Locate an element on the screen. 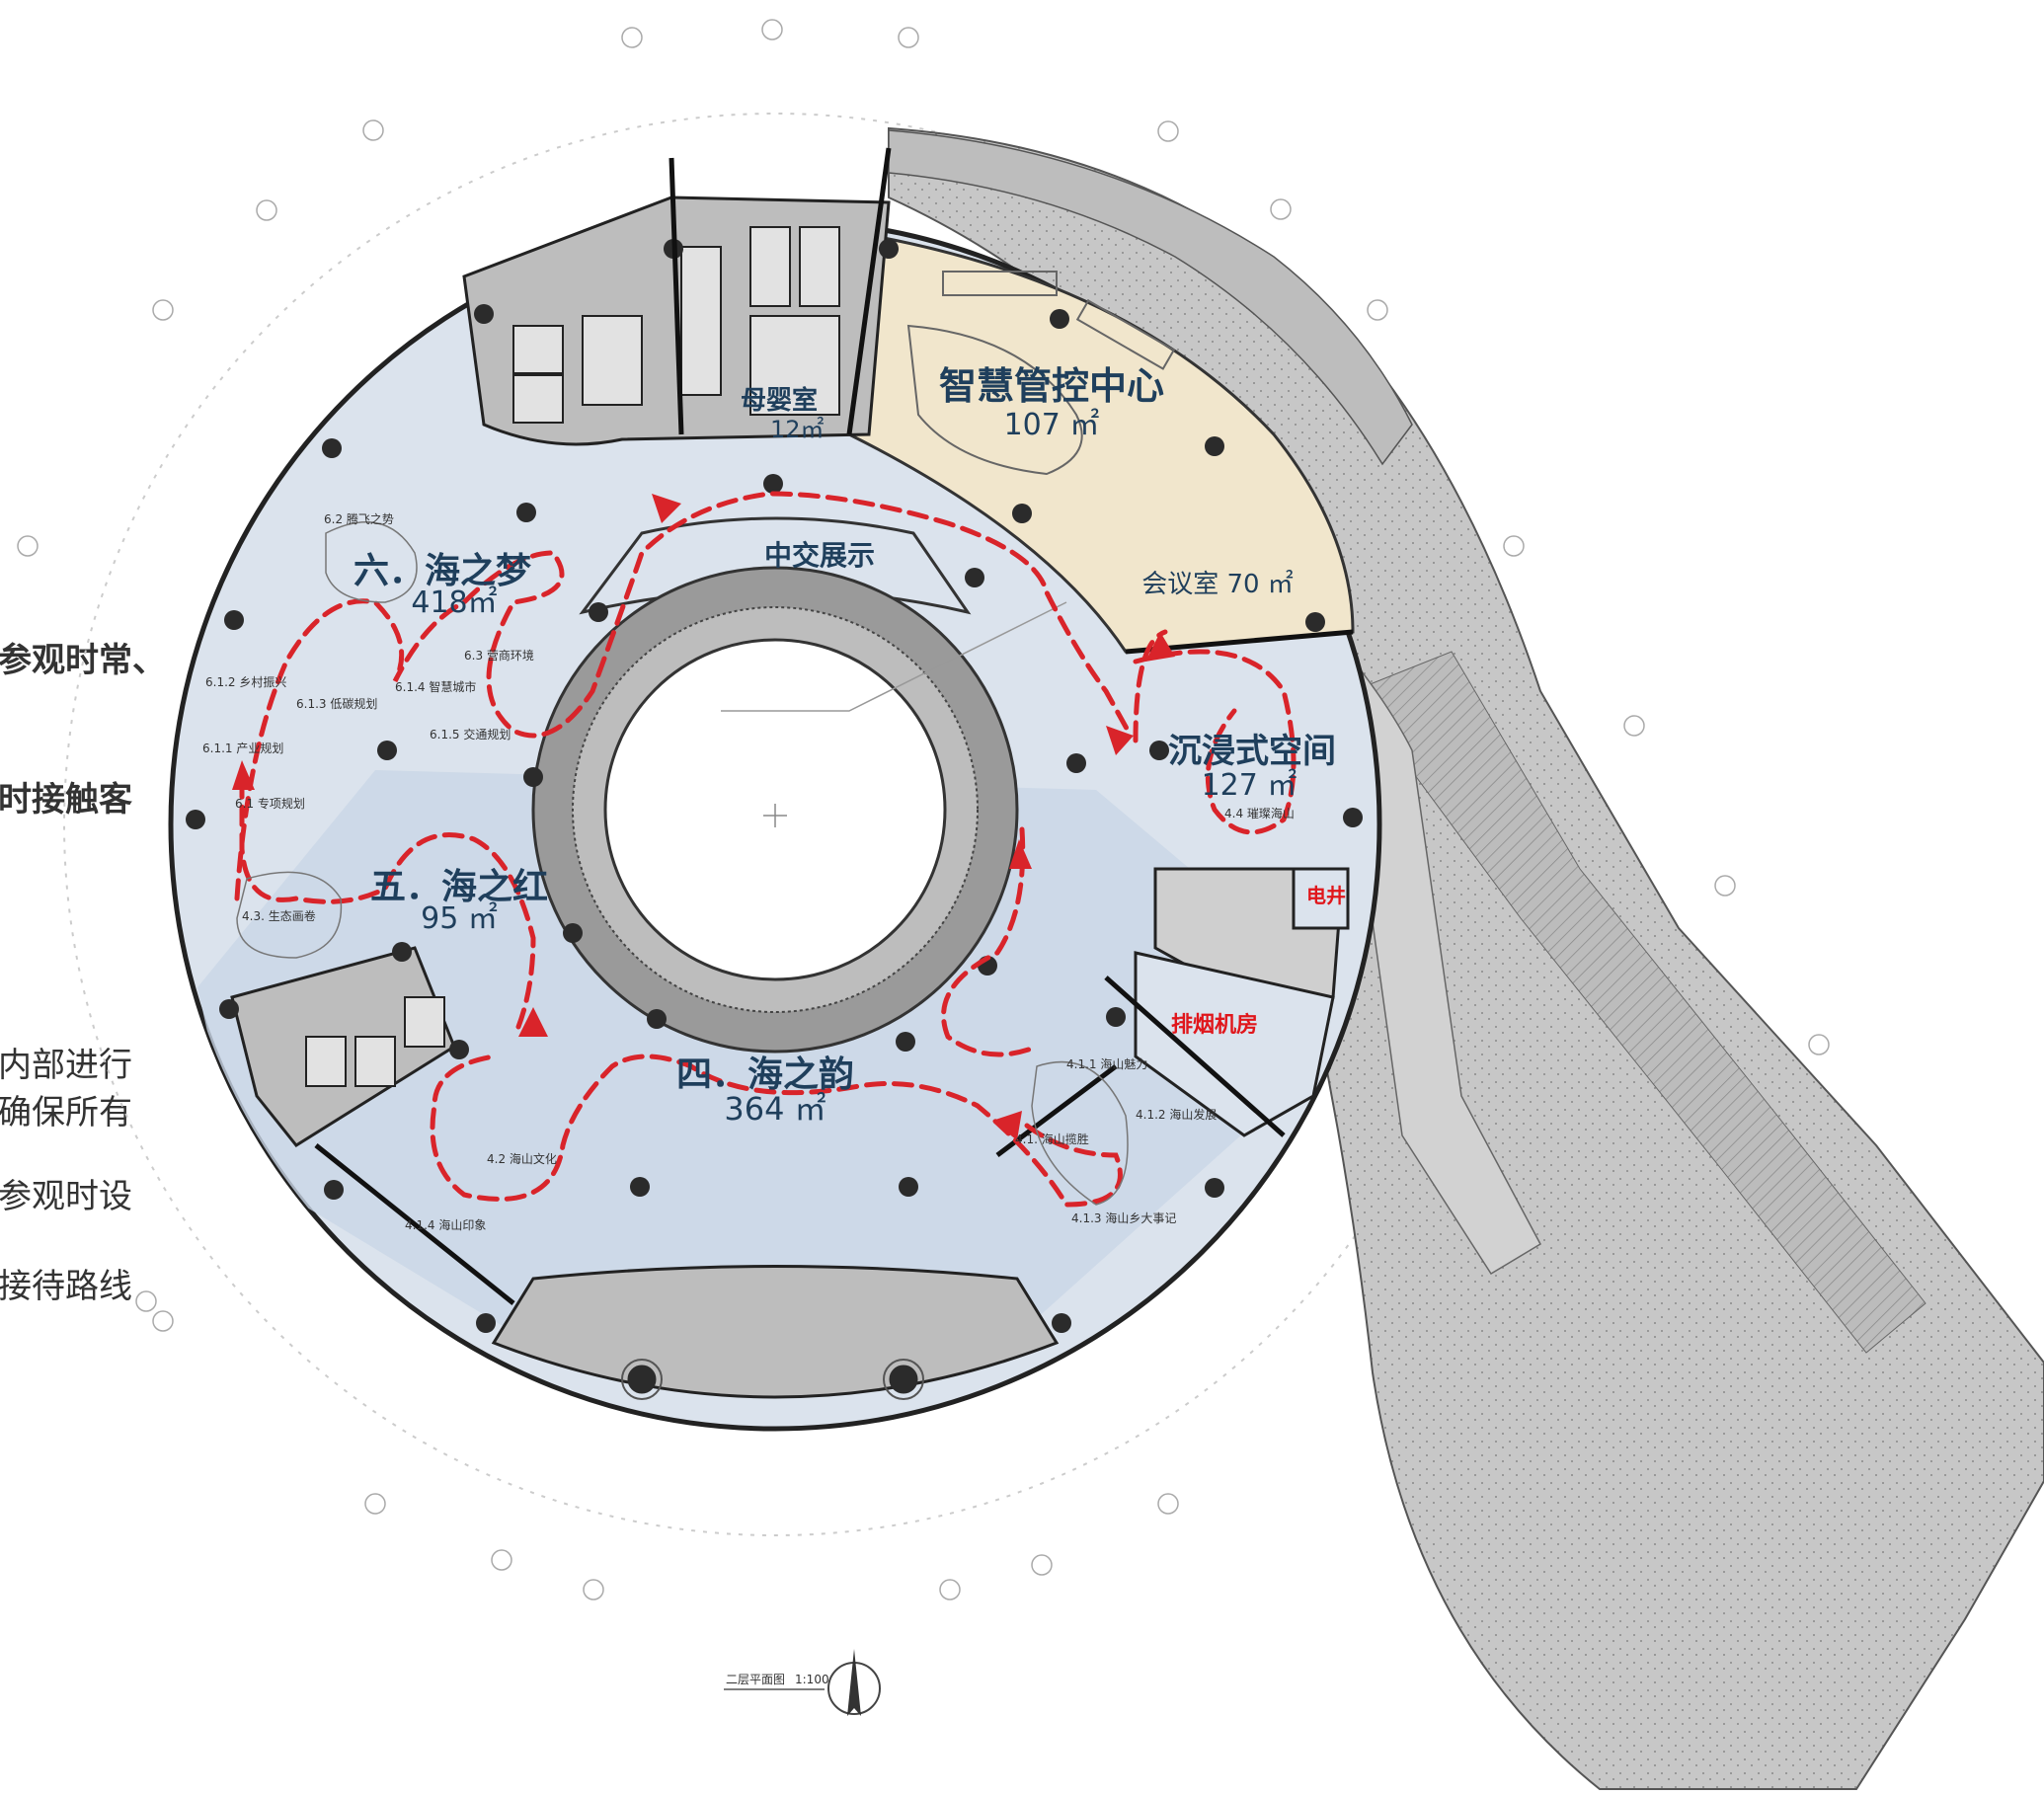 Image resolution: width=2044 pixels, height=1796 pixels. immersive-space-area: 127 ㎡ is located at coordinates (1250, 785).